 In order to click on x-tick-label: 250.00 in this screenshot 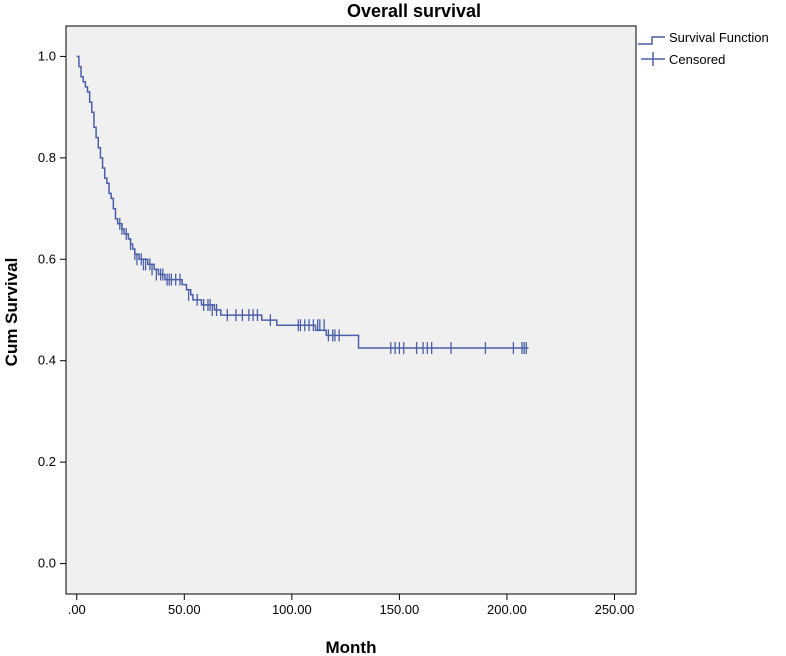, I will do `click(615, 609)`.